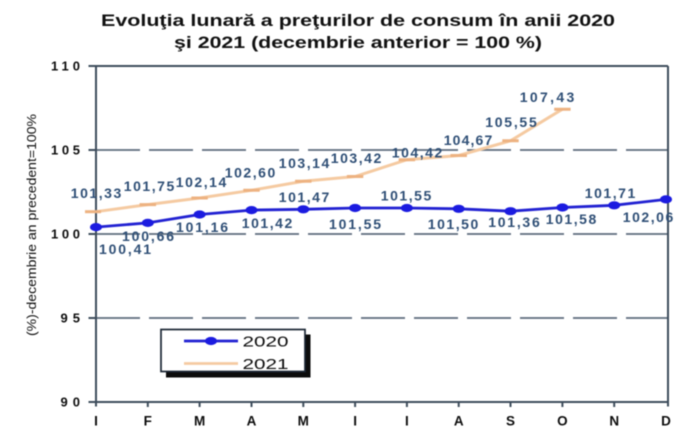 The height and width of the screenshot is (435, 696). Describe the element at coordinates (65, 150) in the screenshot. I see `svg-text: 105` at that location.